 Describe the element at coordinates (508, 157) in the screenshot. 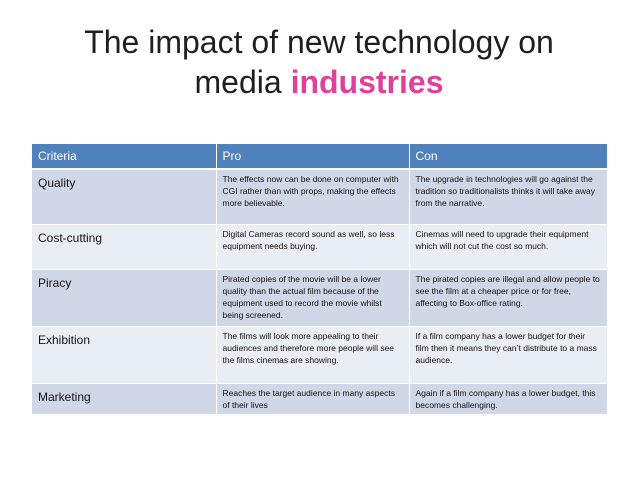

I see `header-con: Con` at that location.